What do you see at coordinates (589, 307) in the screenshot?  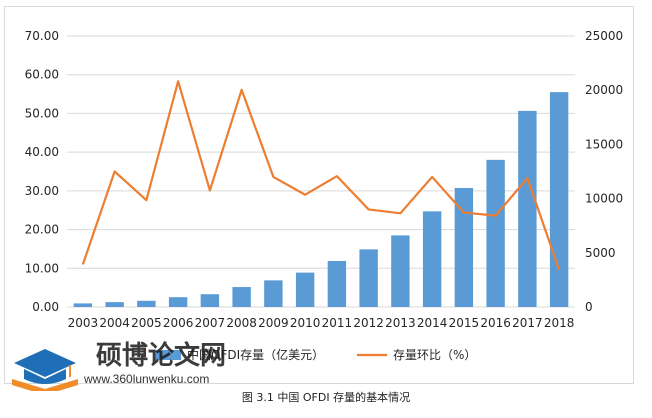 I see `y-right-tick-label: 0` at bounding box center [589, 307].